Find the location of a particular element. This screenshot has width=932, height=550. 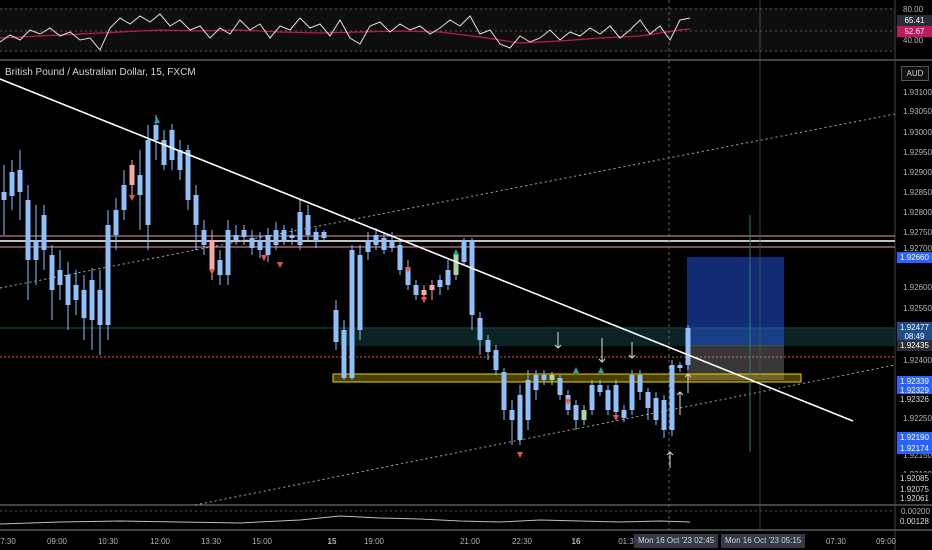

crosshair-time-tag: Mon 16 Oct '23 02:45 is located at coordinates (676, 541).